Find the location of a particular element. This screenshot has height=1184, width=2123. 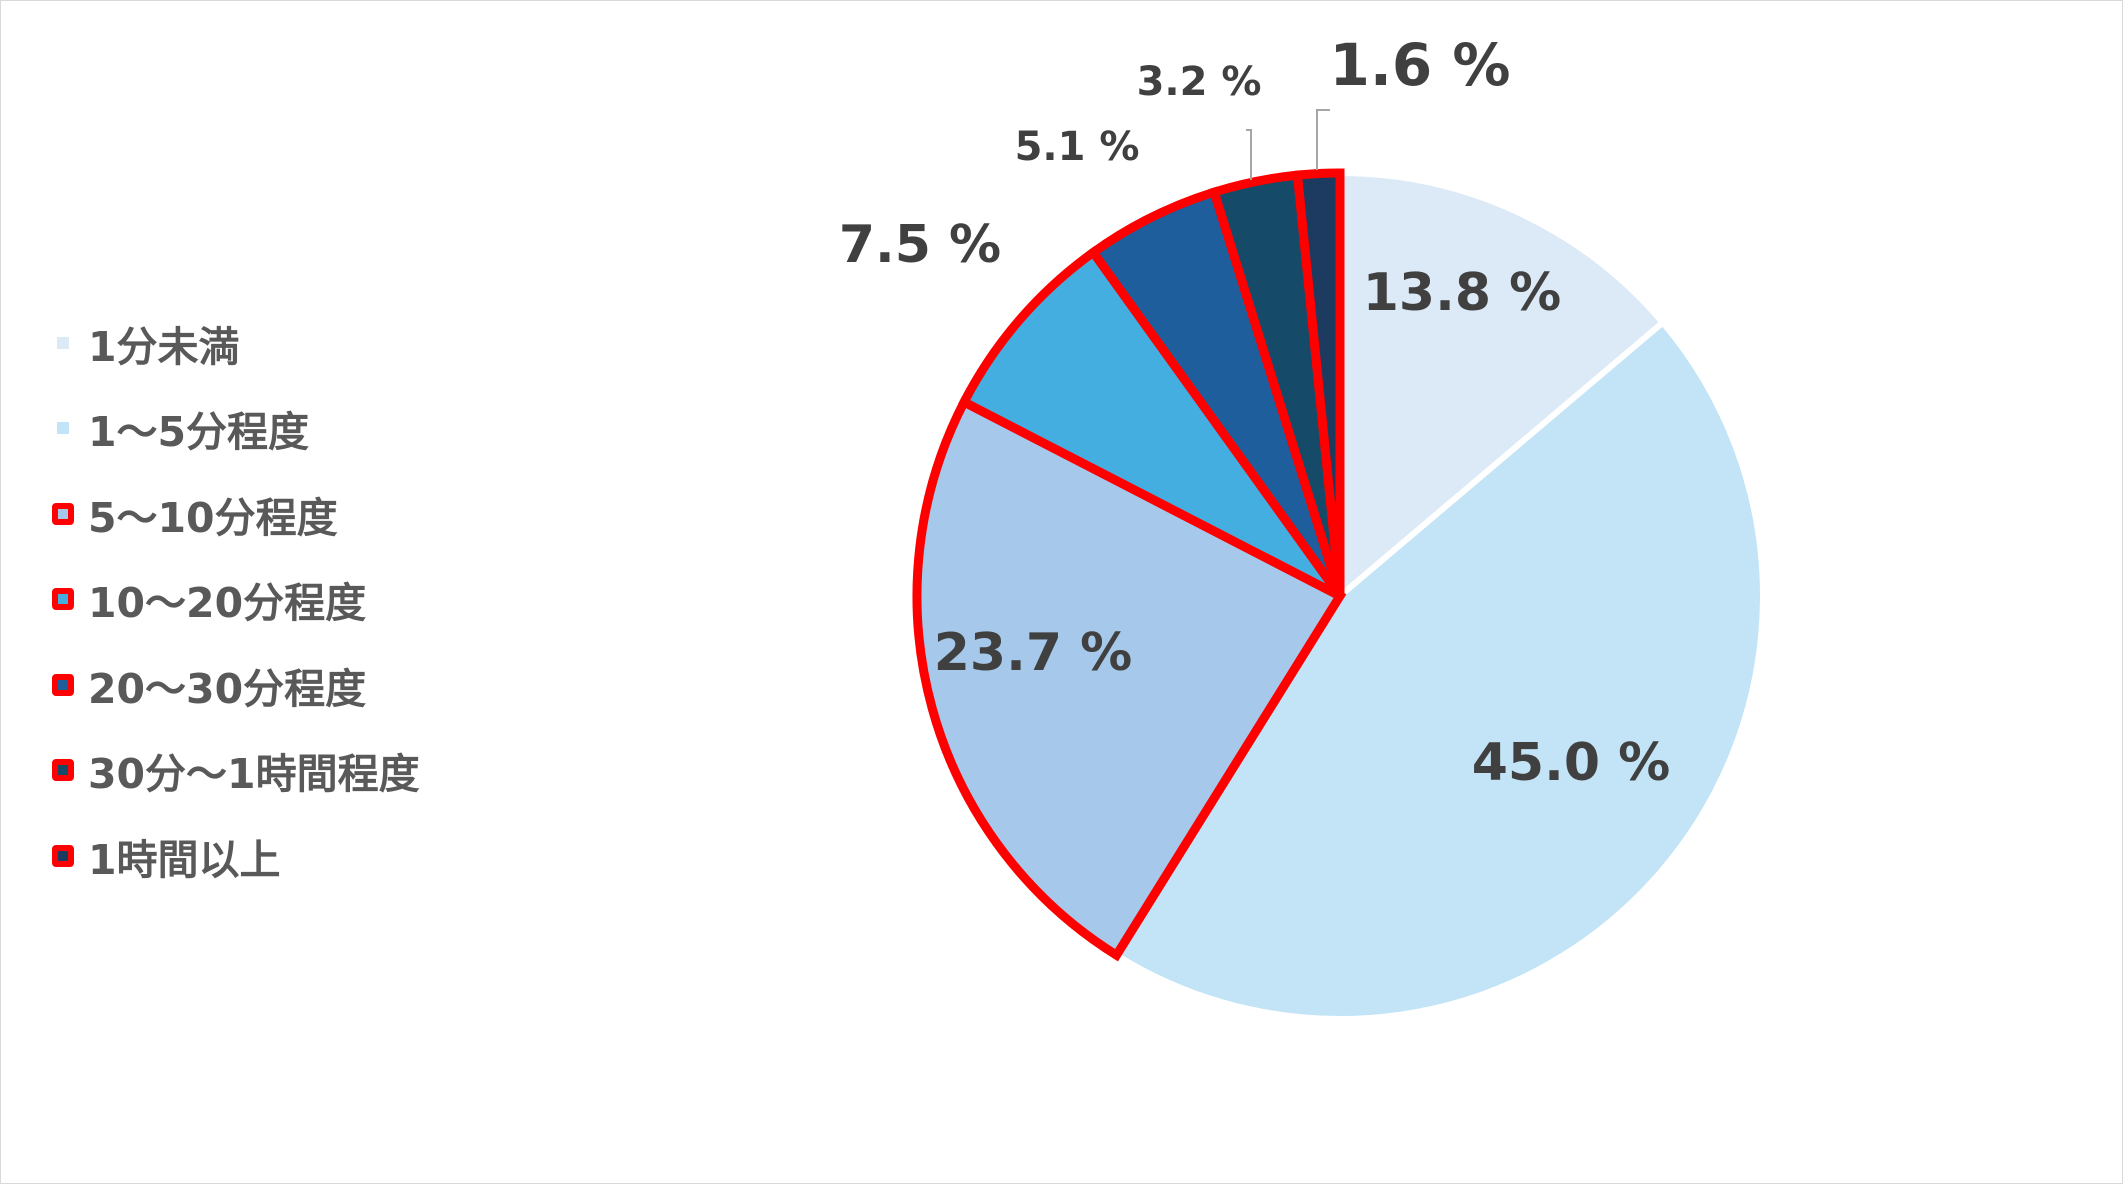

legend-item: 1〜5分程度 is located at coordinates (292, 429).